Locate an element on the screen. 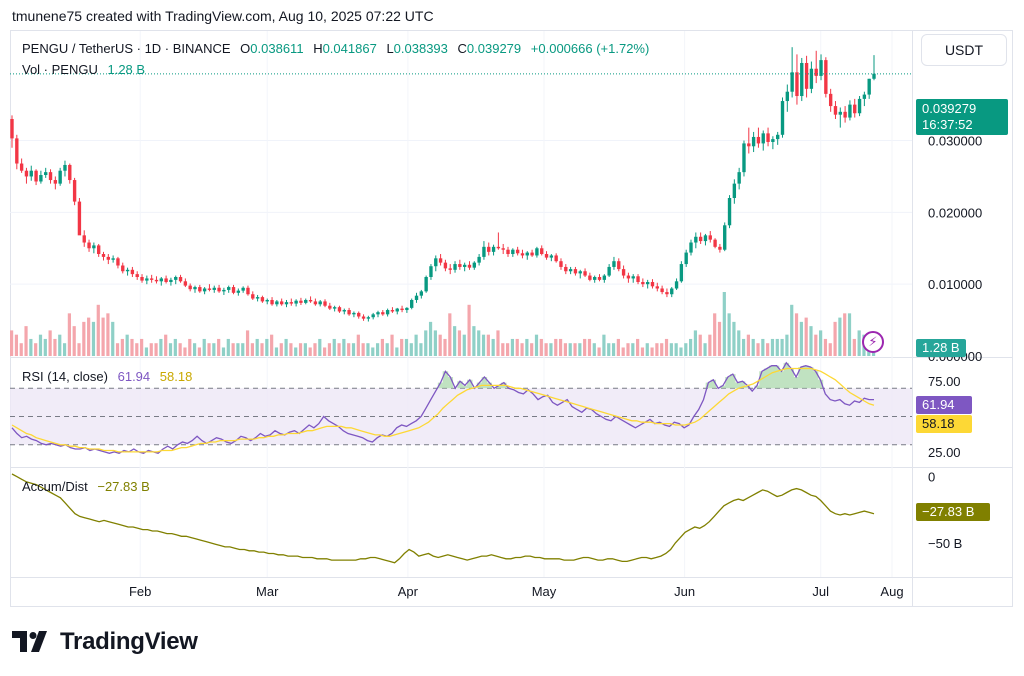 The image size is (1024, 676). time-tick-label: Jul is located at coordinates (820, 591).